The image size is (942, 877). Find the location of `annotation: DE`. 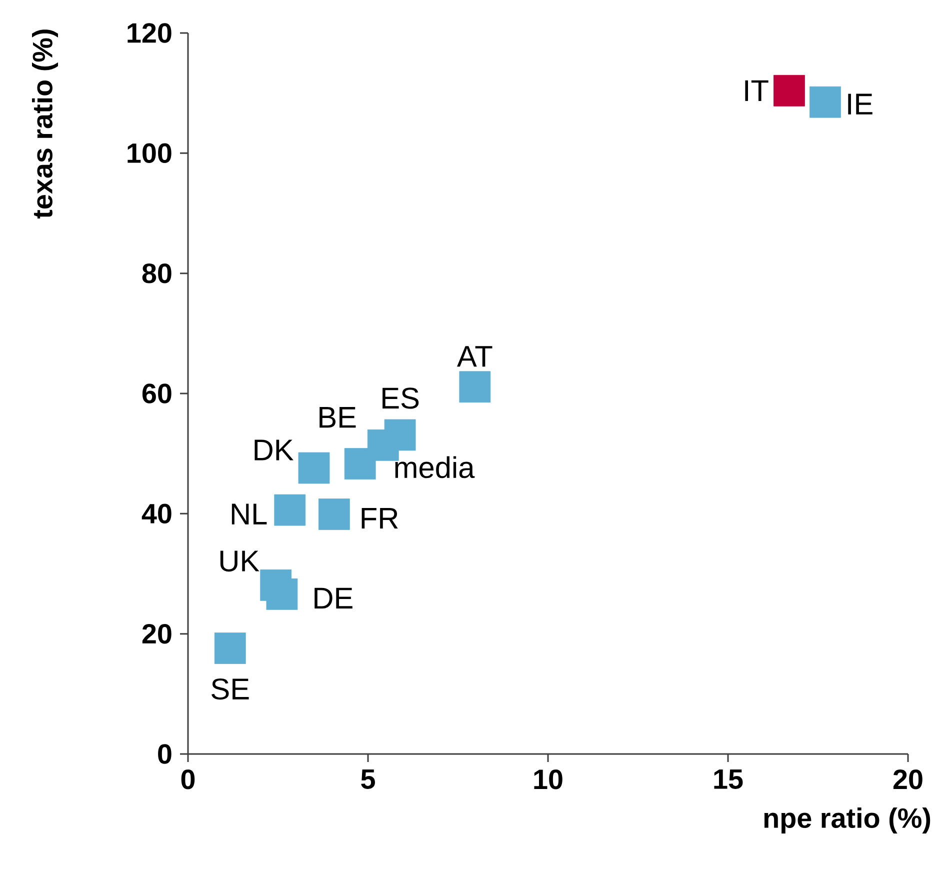

annotation: DE is located at coordinates (333, 598).